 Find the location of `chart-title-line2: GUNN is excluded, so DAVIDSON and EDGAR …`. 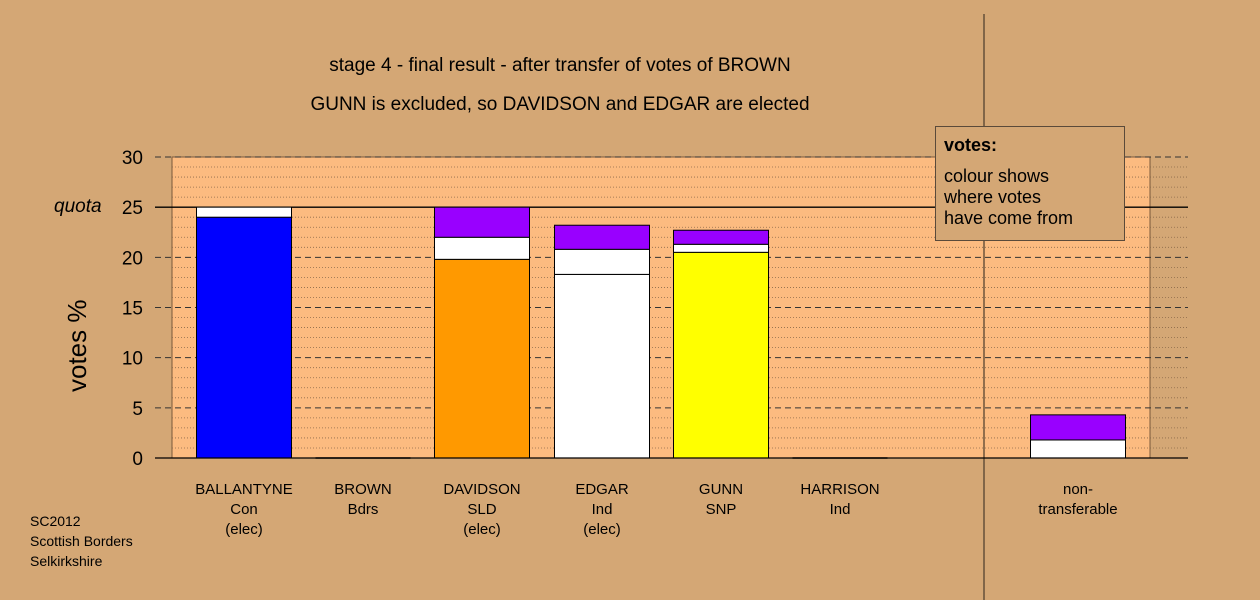

chart-title-line2: GUNN is excluded, so DAVIDSON and EDGAR … is located at coordinates (560, 104).